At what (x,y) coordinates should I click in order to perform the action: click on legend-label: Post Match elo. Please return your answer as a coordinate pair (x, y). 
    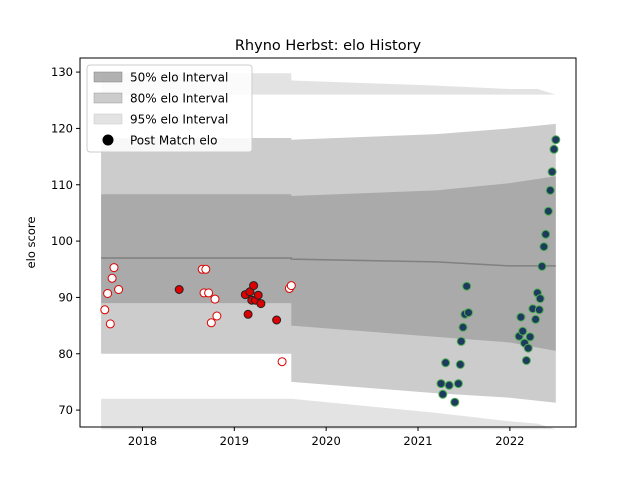
    Looking at the image, I should click on (173, 141).